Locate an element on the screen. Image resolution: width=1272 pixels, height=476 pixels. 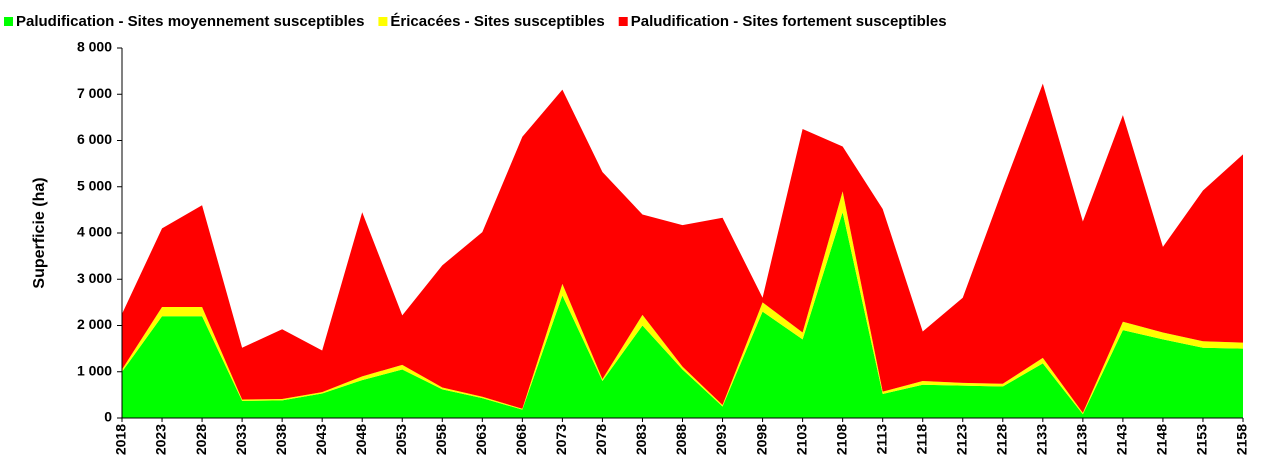
x-tick-label: 2073 is located at coordinates (561, 439).